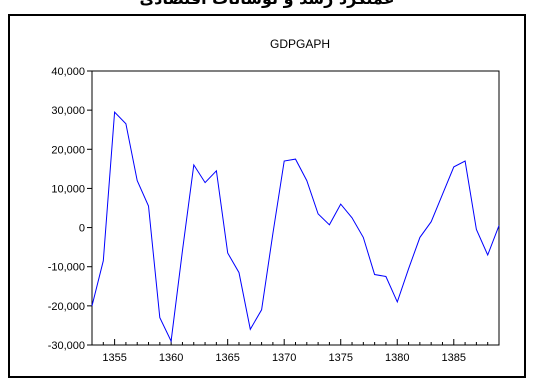  I want to click on x-tick-label: 1370, so click(284, 358).